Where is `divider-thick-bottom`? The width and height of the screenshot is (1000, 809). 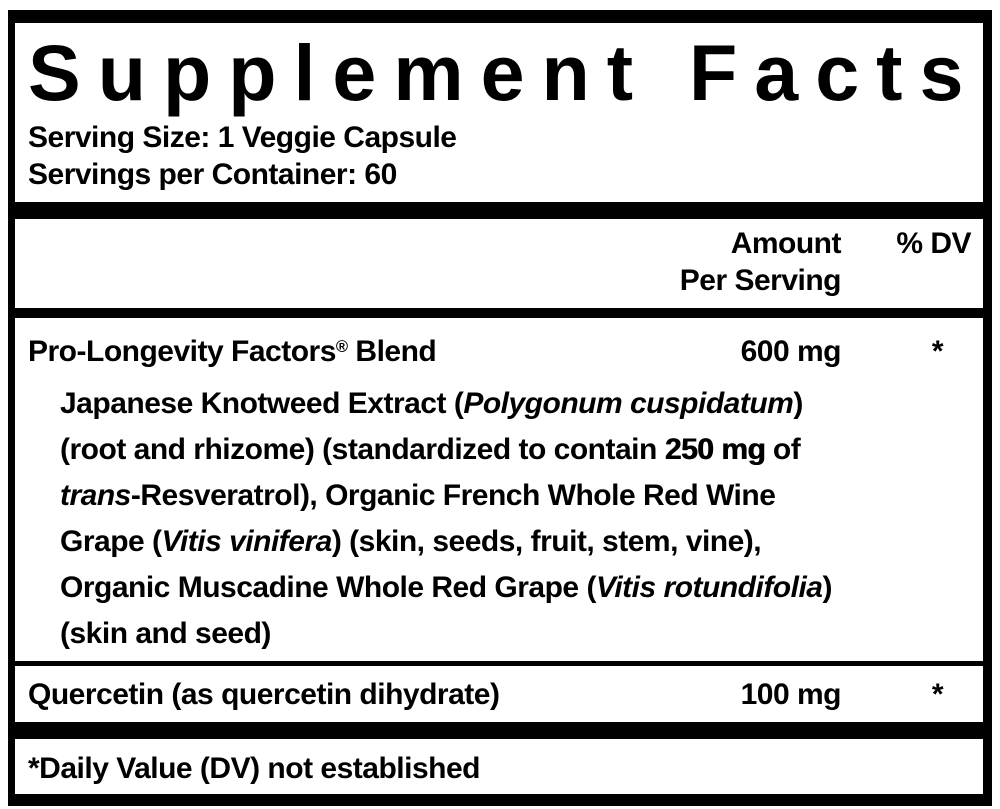
divider-thick-bottom is located at coordinates (499, 730).